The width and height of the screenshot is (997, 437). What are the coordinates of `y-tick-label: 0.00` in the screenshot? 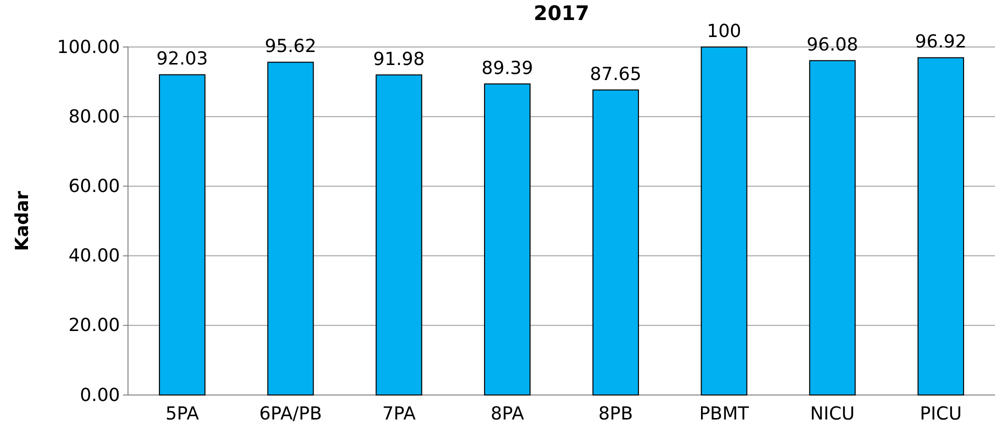 It's located at (100, 395).